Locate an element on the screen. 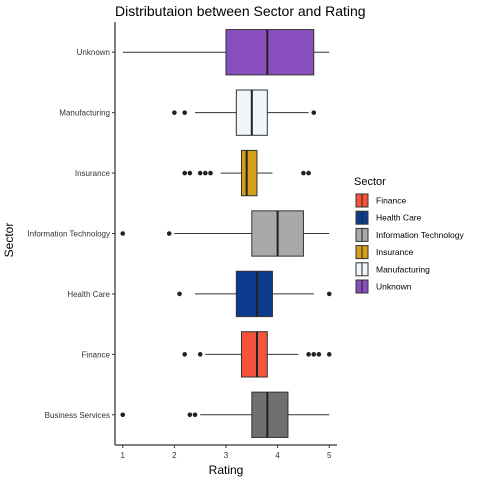 Image resolution: width=480 pixels, height=480 pixels. y-tick-label: Manufacturing is located at coordinates (84, 113).